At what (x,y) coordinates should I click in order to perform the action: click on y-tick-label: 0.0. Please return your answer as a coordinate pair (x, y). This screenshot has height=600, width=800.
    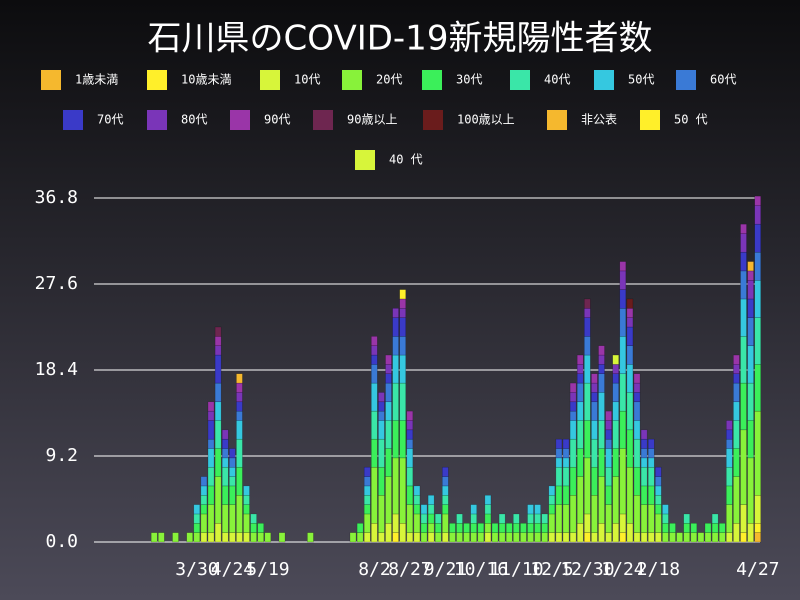
    Looking at the image, I should click on (61, 541).